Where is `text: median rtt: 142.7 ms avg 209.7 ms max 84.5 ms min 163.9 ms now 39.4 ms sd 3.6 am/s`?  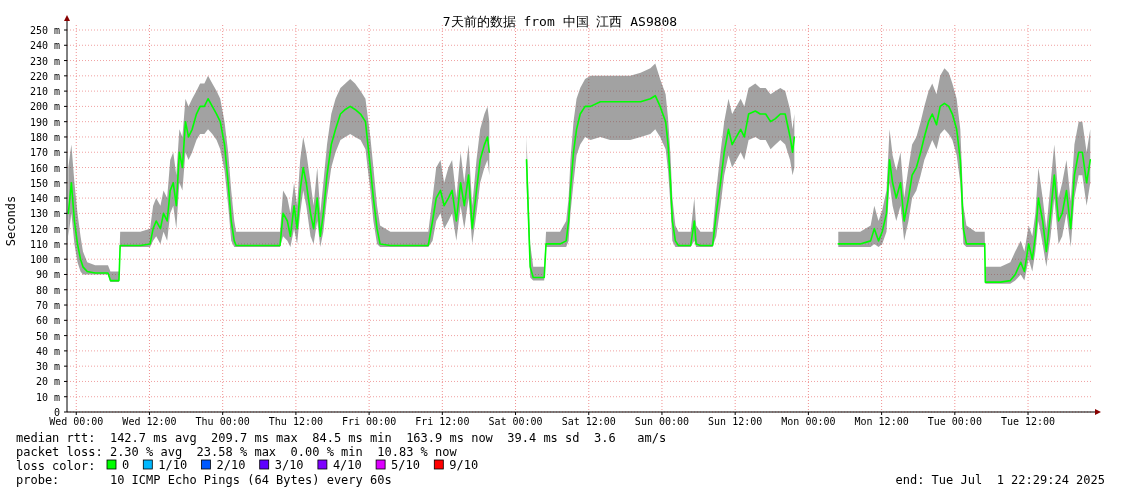
text: median rtt: 142.7 ms avg 209.7 ms max 84.5 ms min 163.9 ms now 39.4 ms sd 3.6 am/s is located at coordinates (341, 438).